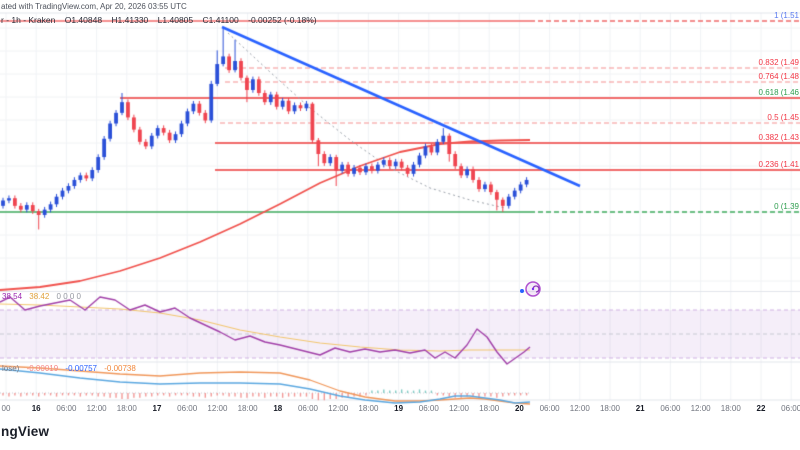 This screenshot has height=450, width=800. Describe the element at coordinates (25, 431) in the screenshot. I see `tradingview-logo: ngView` at that location.